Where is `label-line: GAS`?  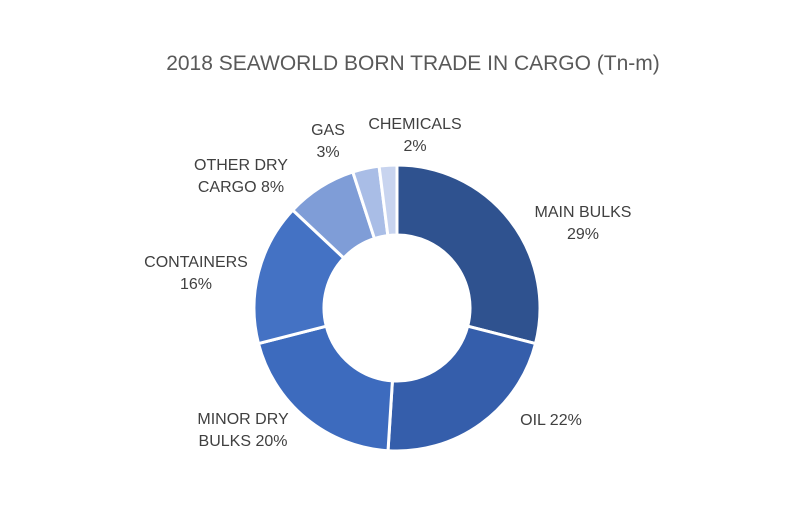
label-line: GAS is located at coordinates (328, 130).